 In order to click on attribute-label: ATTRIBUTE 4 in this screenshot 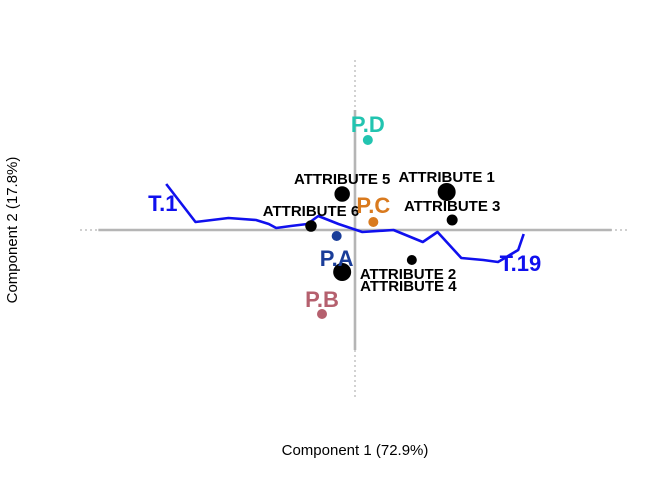, I will do `click(408, 286)`.